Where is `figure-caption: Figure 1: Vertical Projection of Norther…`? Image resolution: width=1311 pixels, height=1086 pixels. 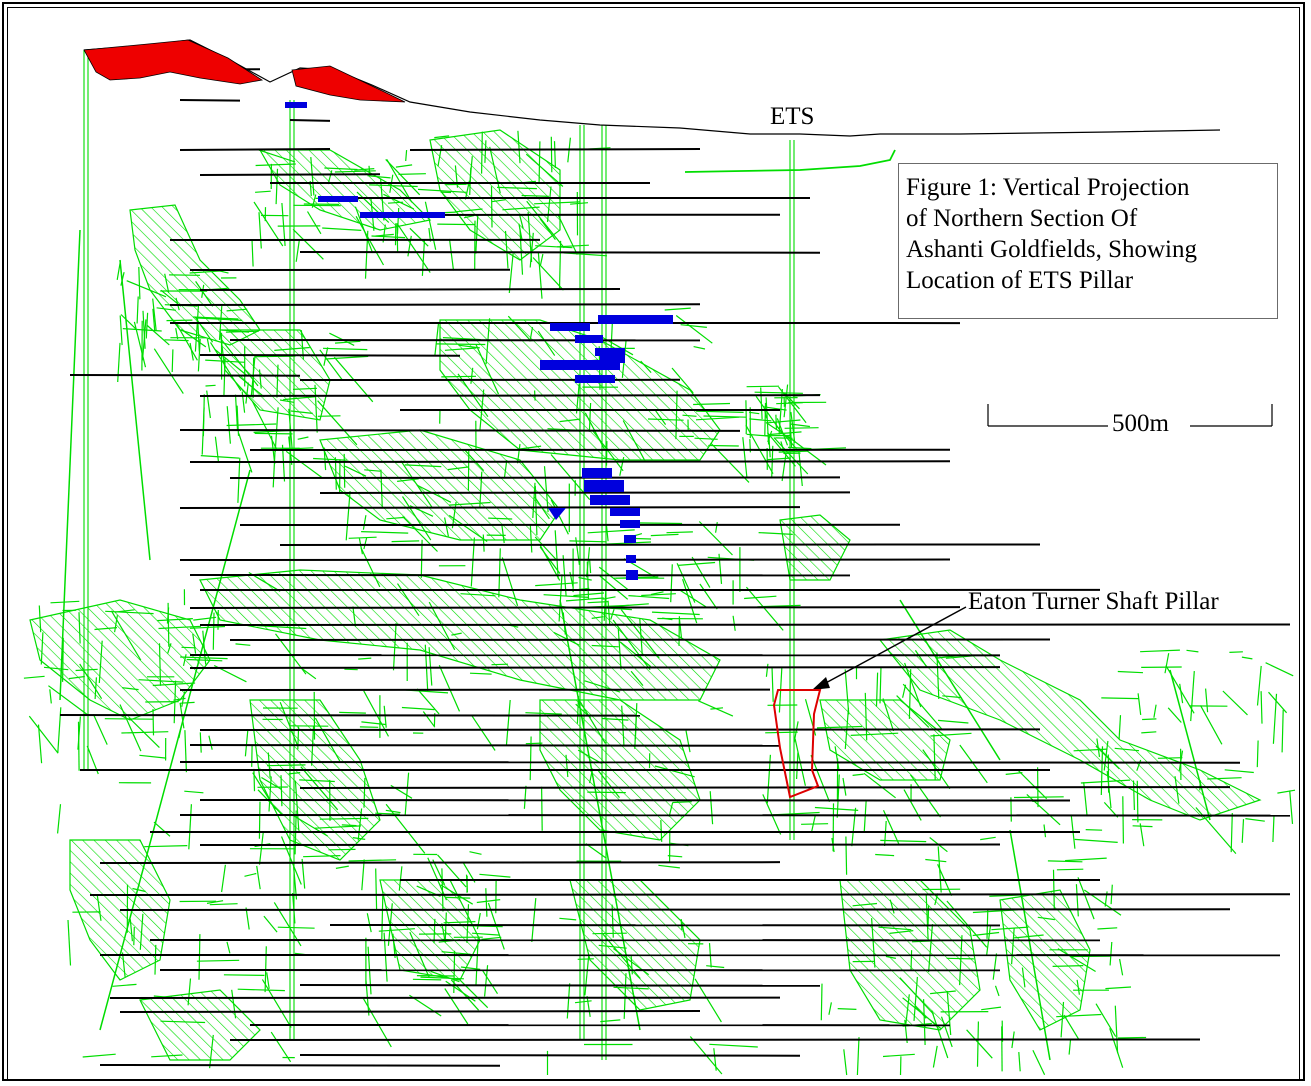 figure-caption: Figure 1: Vertical Projection of Norther… is located at coordinates (1088, 241).